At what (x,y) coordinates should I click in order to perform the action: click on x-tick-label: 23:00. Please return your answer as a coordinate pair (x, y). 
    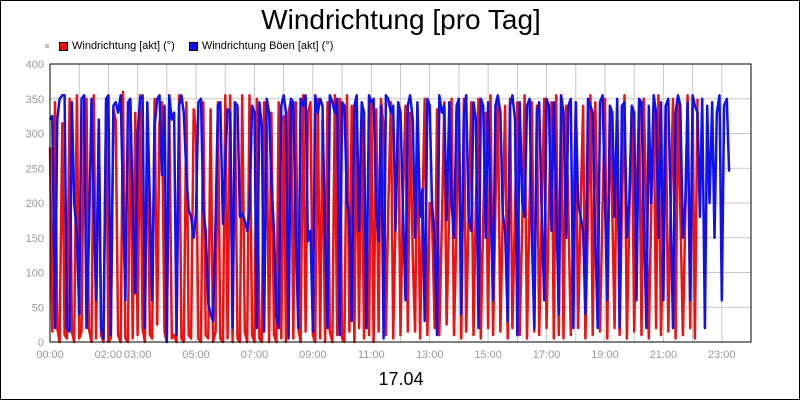
    Looking at the image, I should click on (722, 355).